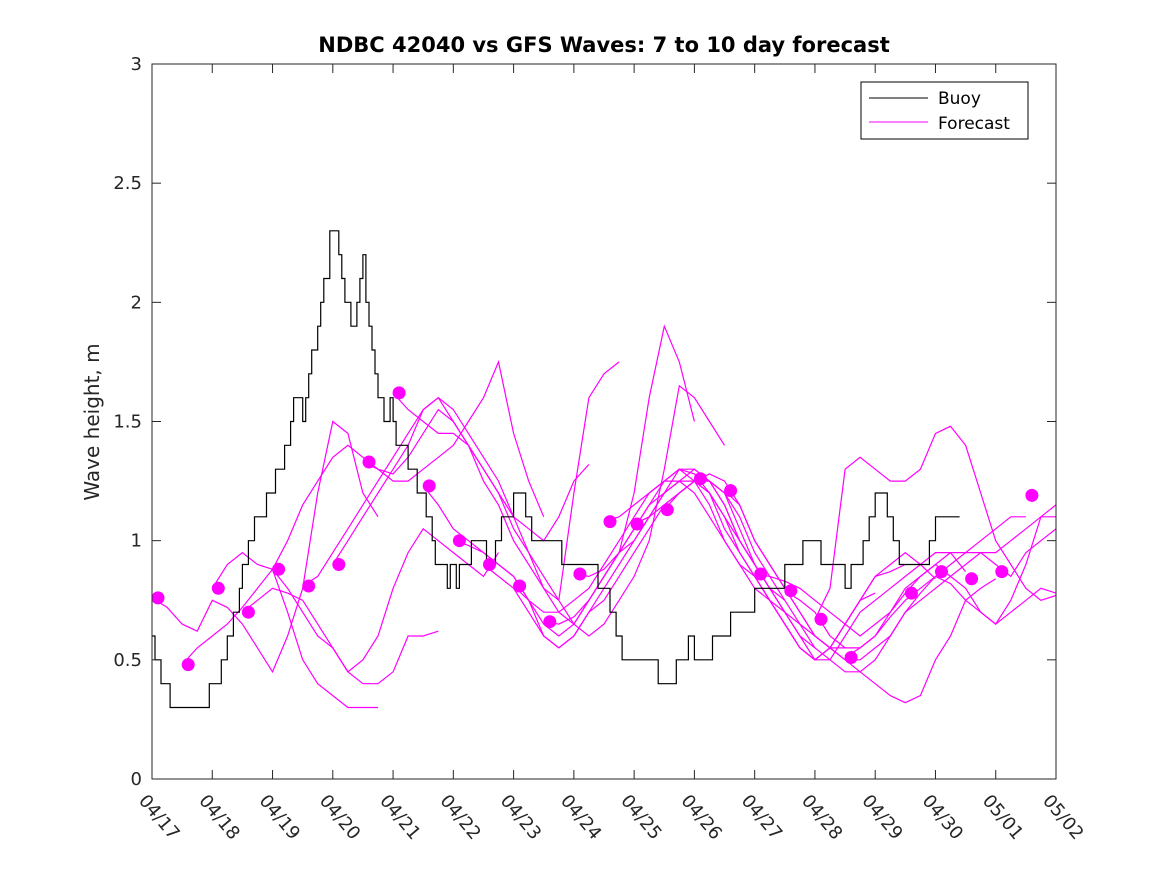  I want to click on x-tick-label: 04/22, so click(460, 817).